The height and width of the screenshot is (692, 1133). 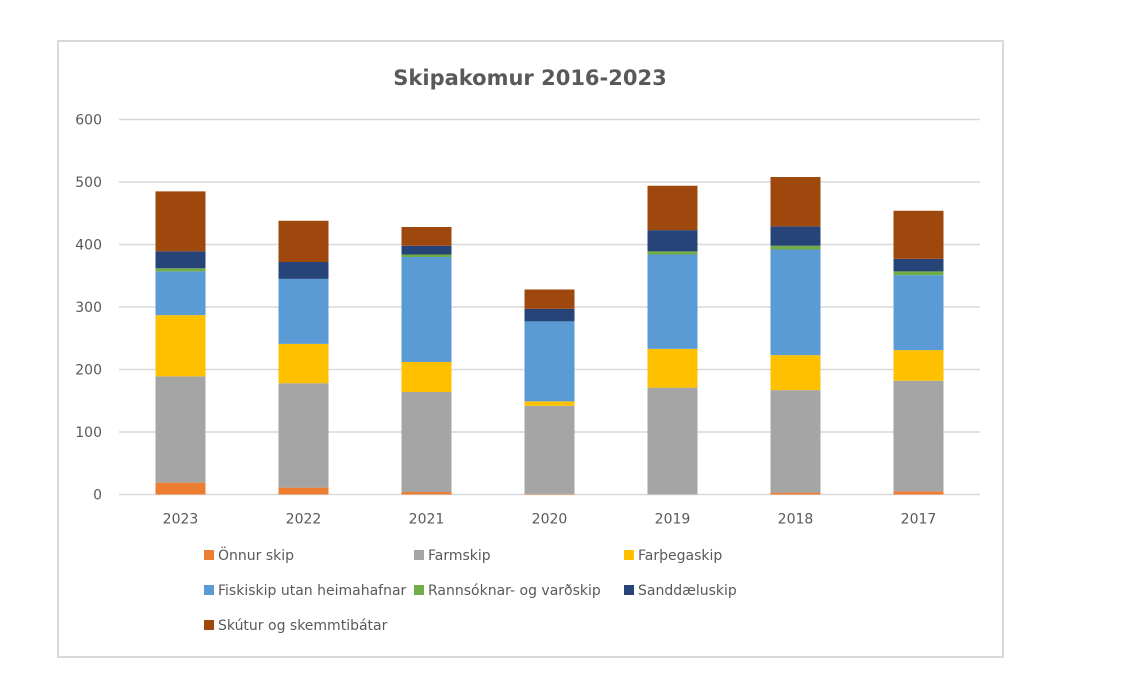 I want to click on legend-item: Fiskiskip utan heimahafnar, so click(x=305, y=591).